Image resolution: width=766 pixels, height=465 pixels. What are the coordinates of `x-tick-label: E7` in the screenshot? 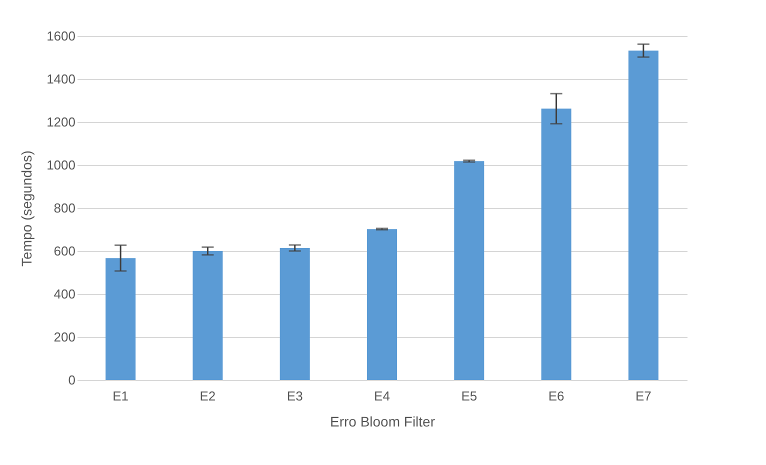 It's located at (643, 396).